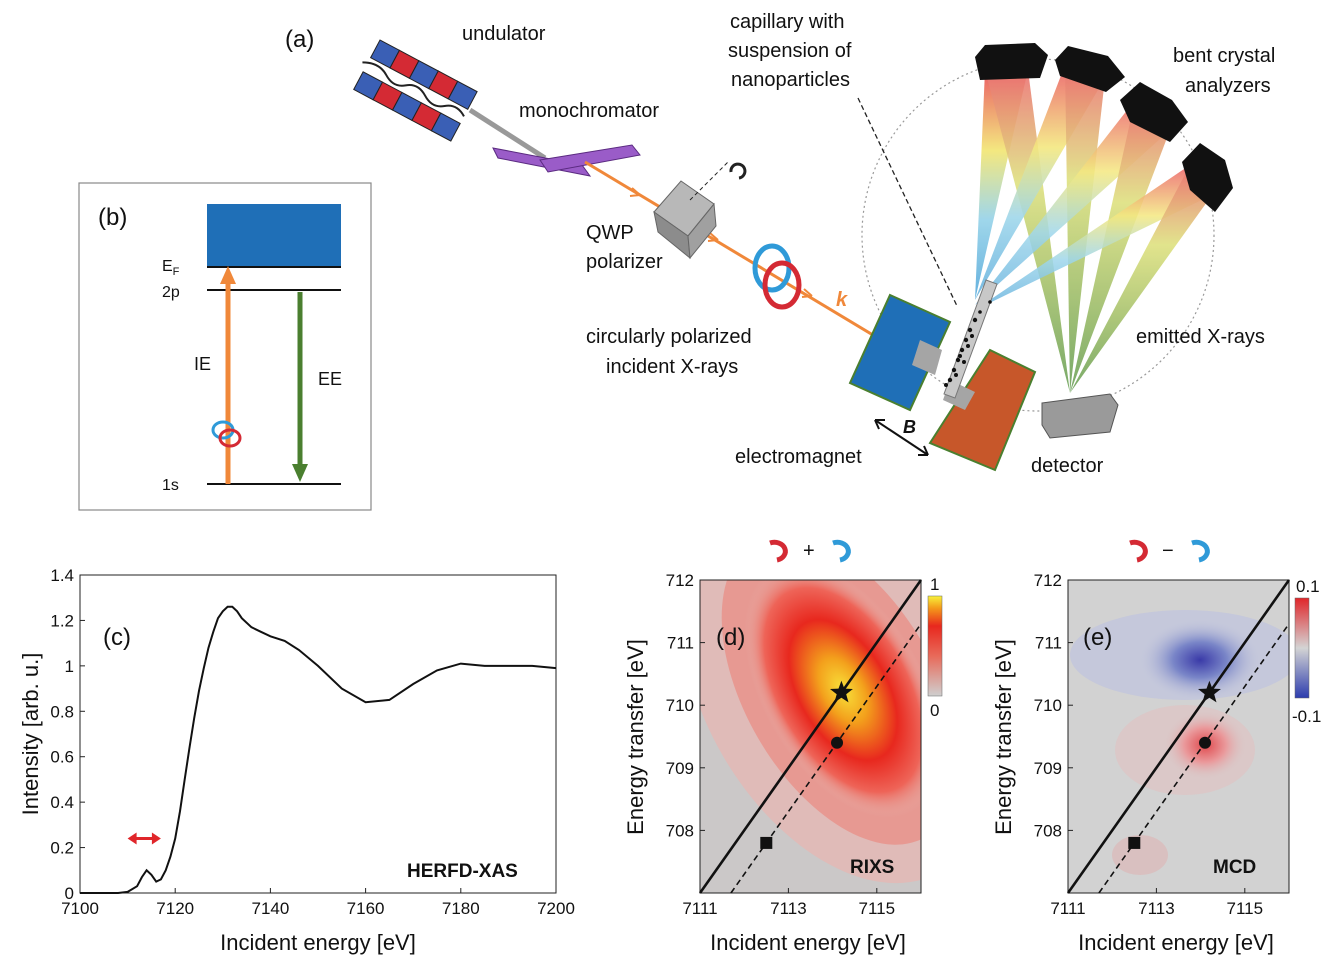 The width and height of the screenshot is (1325, 958). I want to click on y-tick-label: 0.6, so click(62, 757).